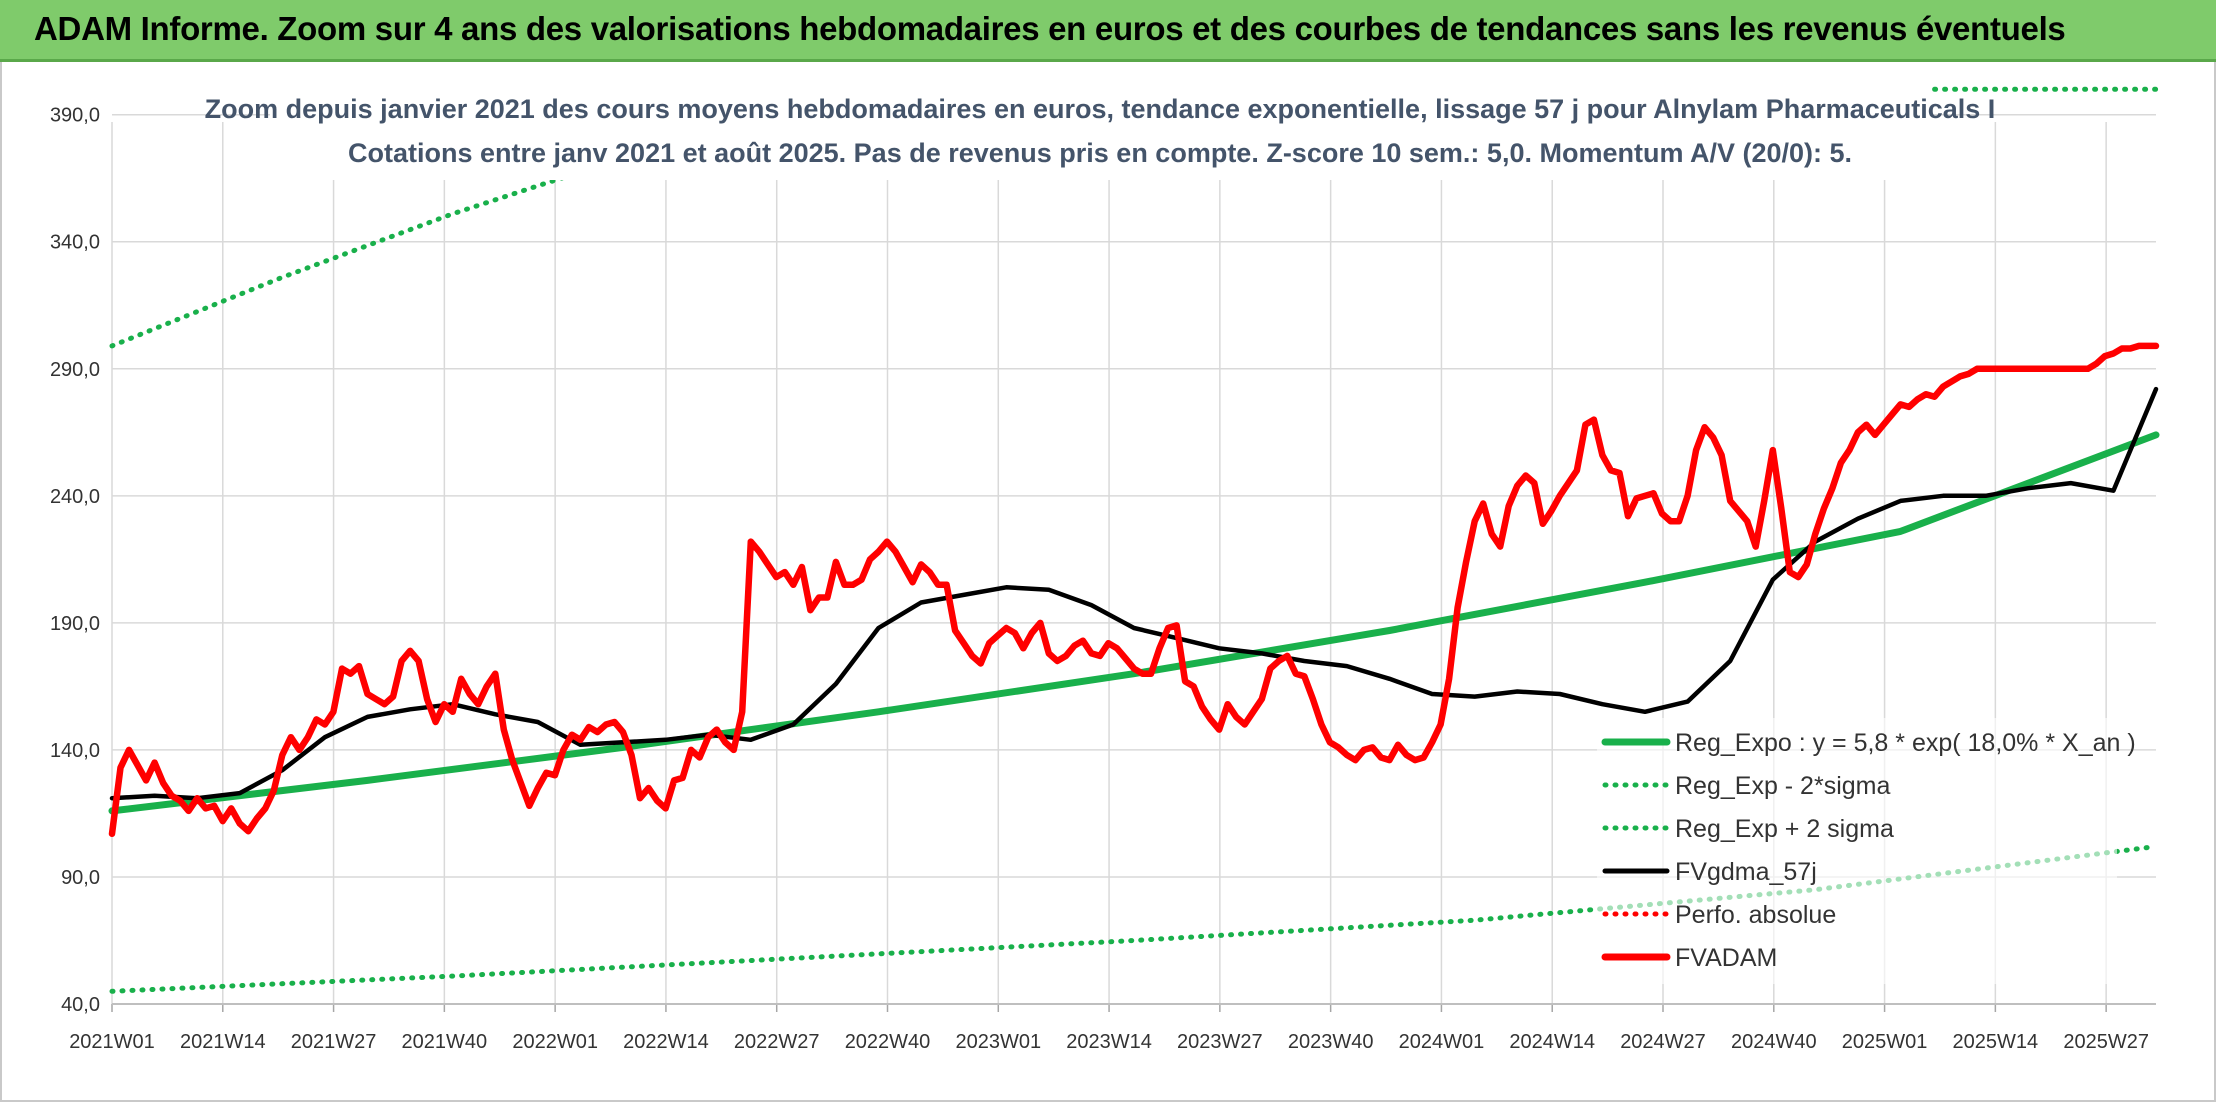 The height and width of the screenshot is (1102, 2216). Describe the element at coordinates (75, 751) in the screenshot. I see `y-tick-label: 140,0` at that location.